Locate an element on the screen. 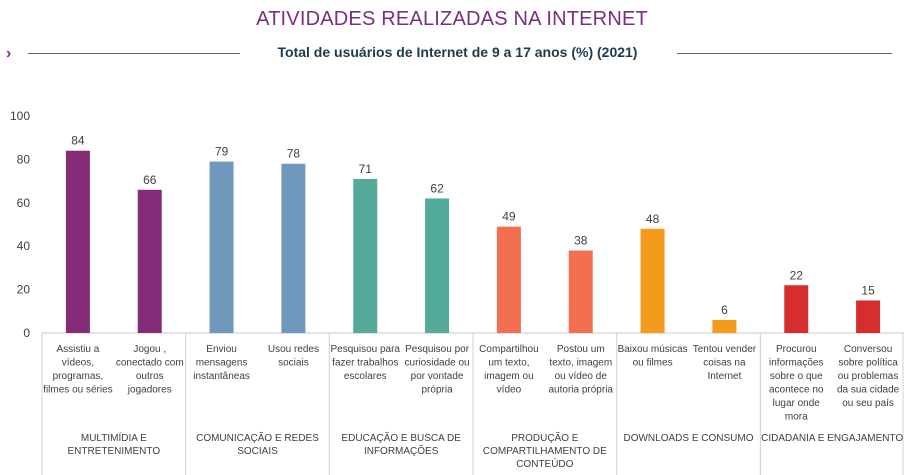  group-label: PRODUÇÃO E COMPARTILHAMENTO DE CONTEÚDO is located at coordinates (545, 450).